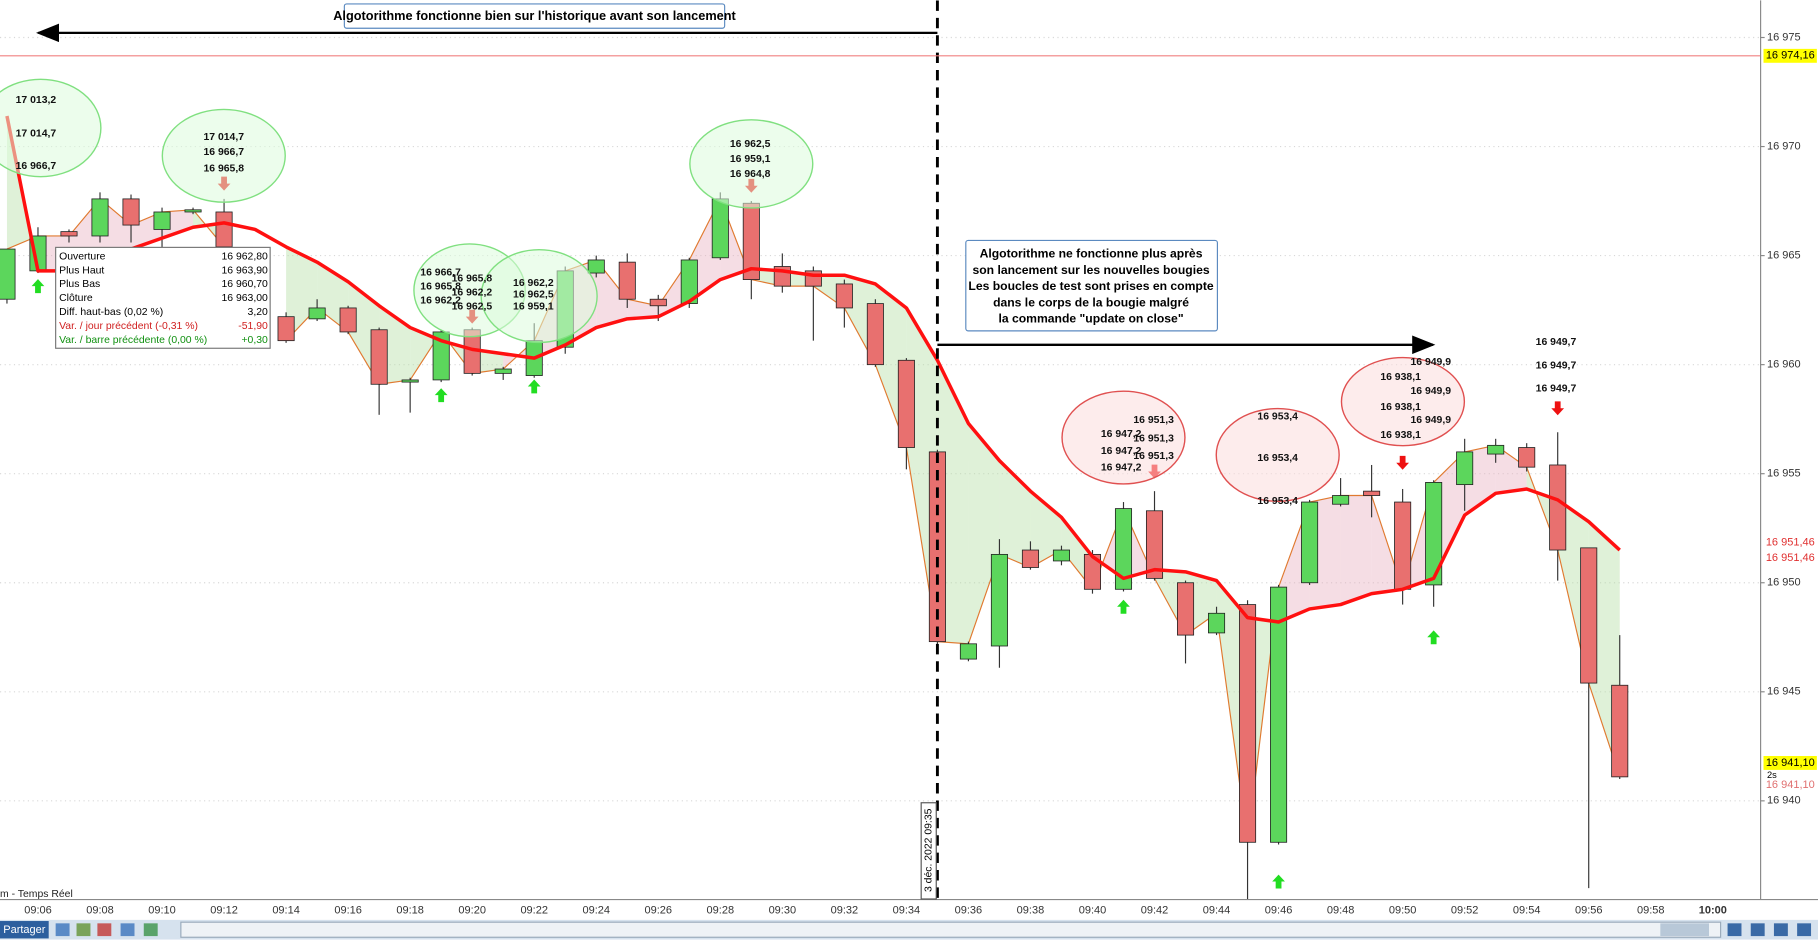 The width and height of the screenshot is (1818, 940). Describe the element at coordinates (1784, 583) in the screenshot. I see `y-tick-label: 16 950` at that location.